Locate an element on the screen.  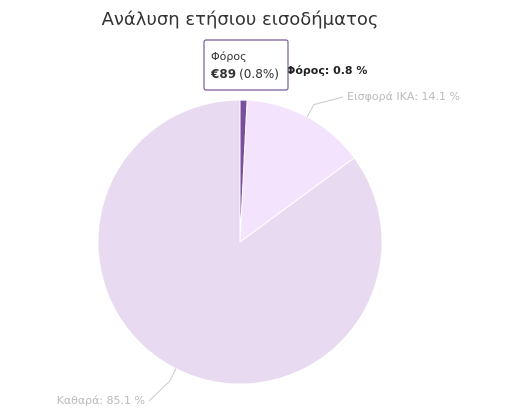
data-label: Καθαρά: 85.1 % is located at coordinates (101, 400).